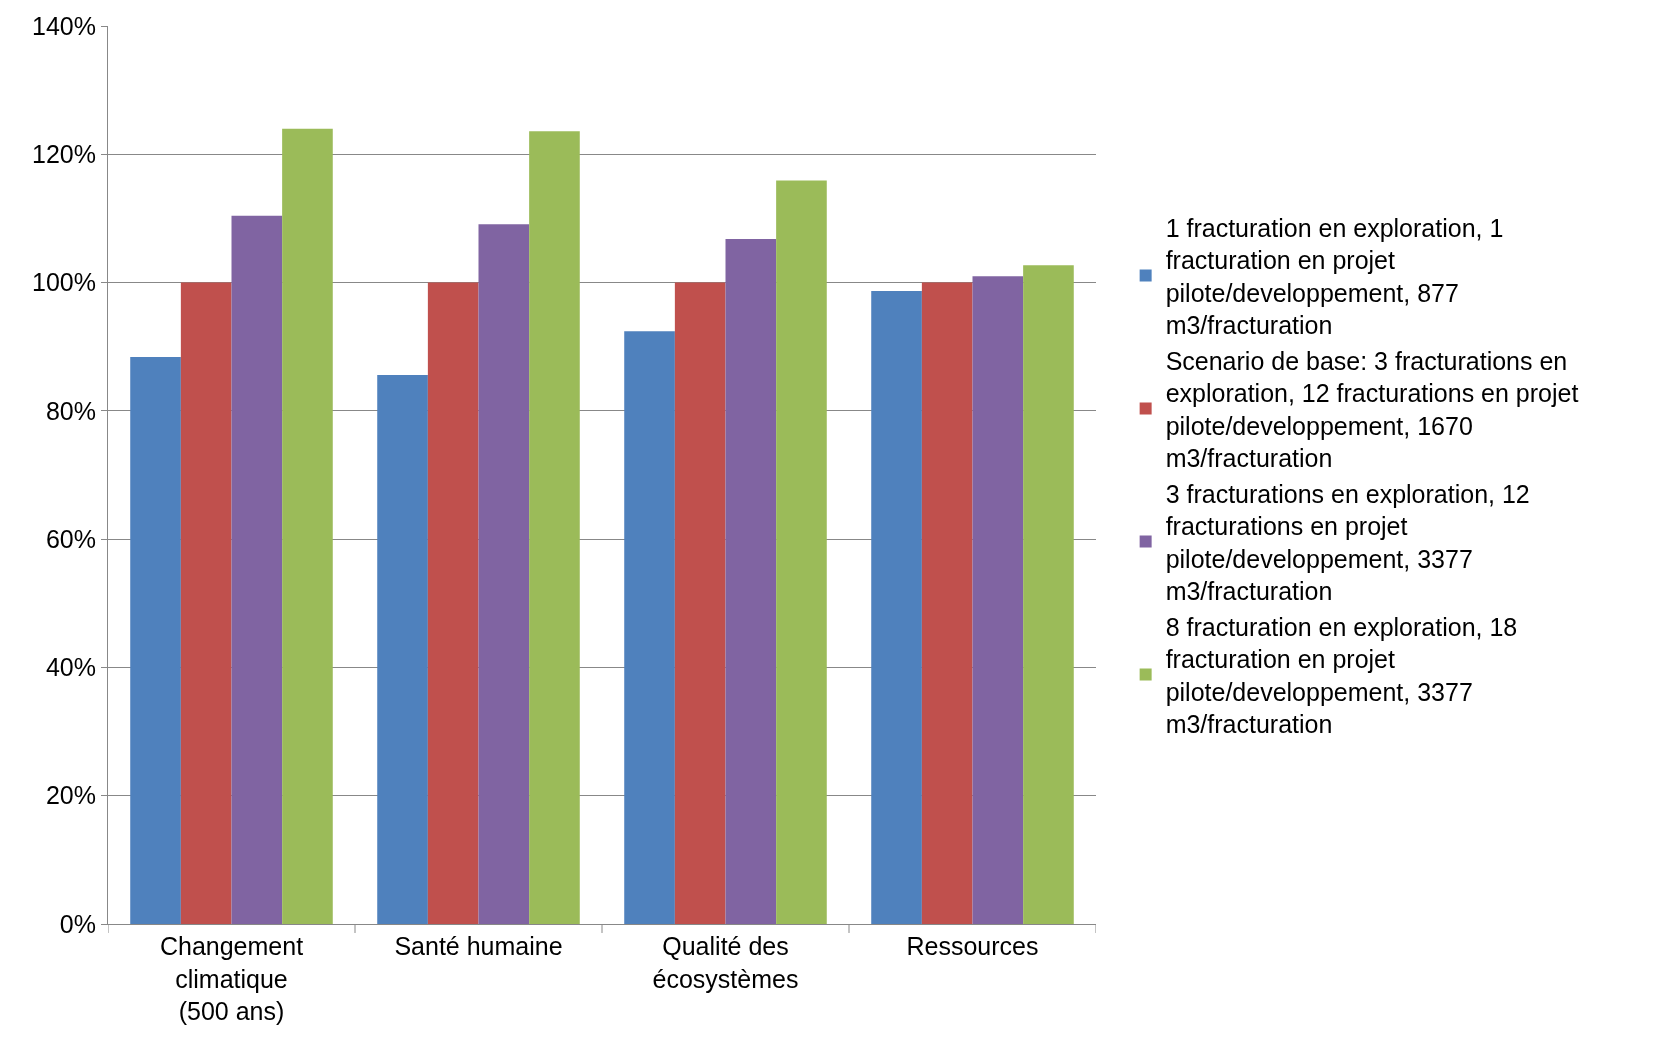 Image resolution: width=1659 pixels, height=1053 pixels. I want to click on x-tick-label: Changement climatique (500 ans), so click(231, 978).